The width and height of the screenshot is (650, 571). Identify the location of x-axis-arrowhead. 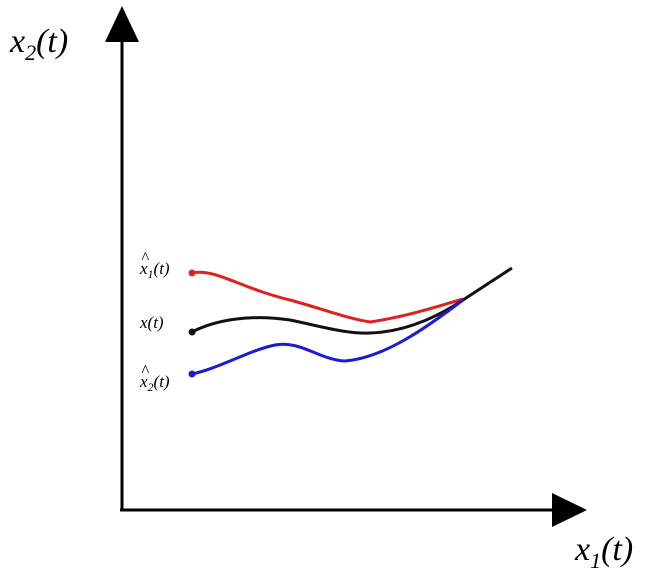
(569, 510).